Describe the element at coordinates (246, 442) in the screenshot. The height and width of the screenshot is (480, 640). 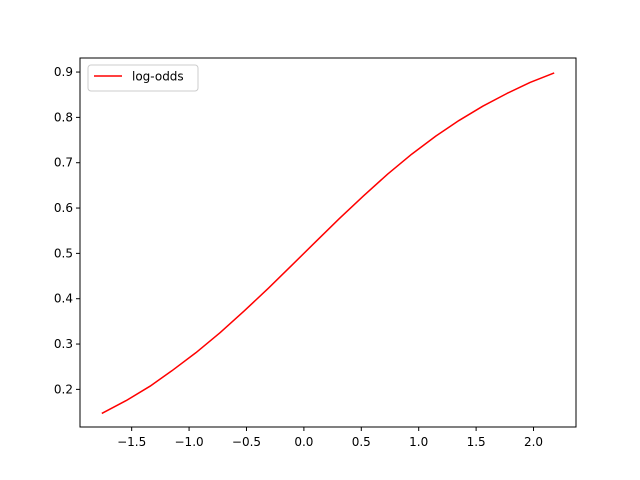
I see `x-tick-label: −0.5` at that location.